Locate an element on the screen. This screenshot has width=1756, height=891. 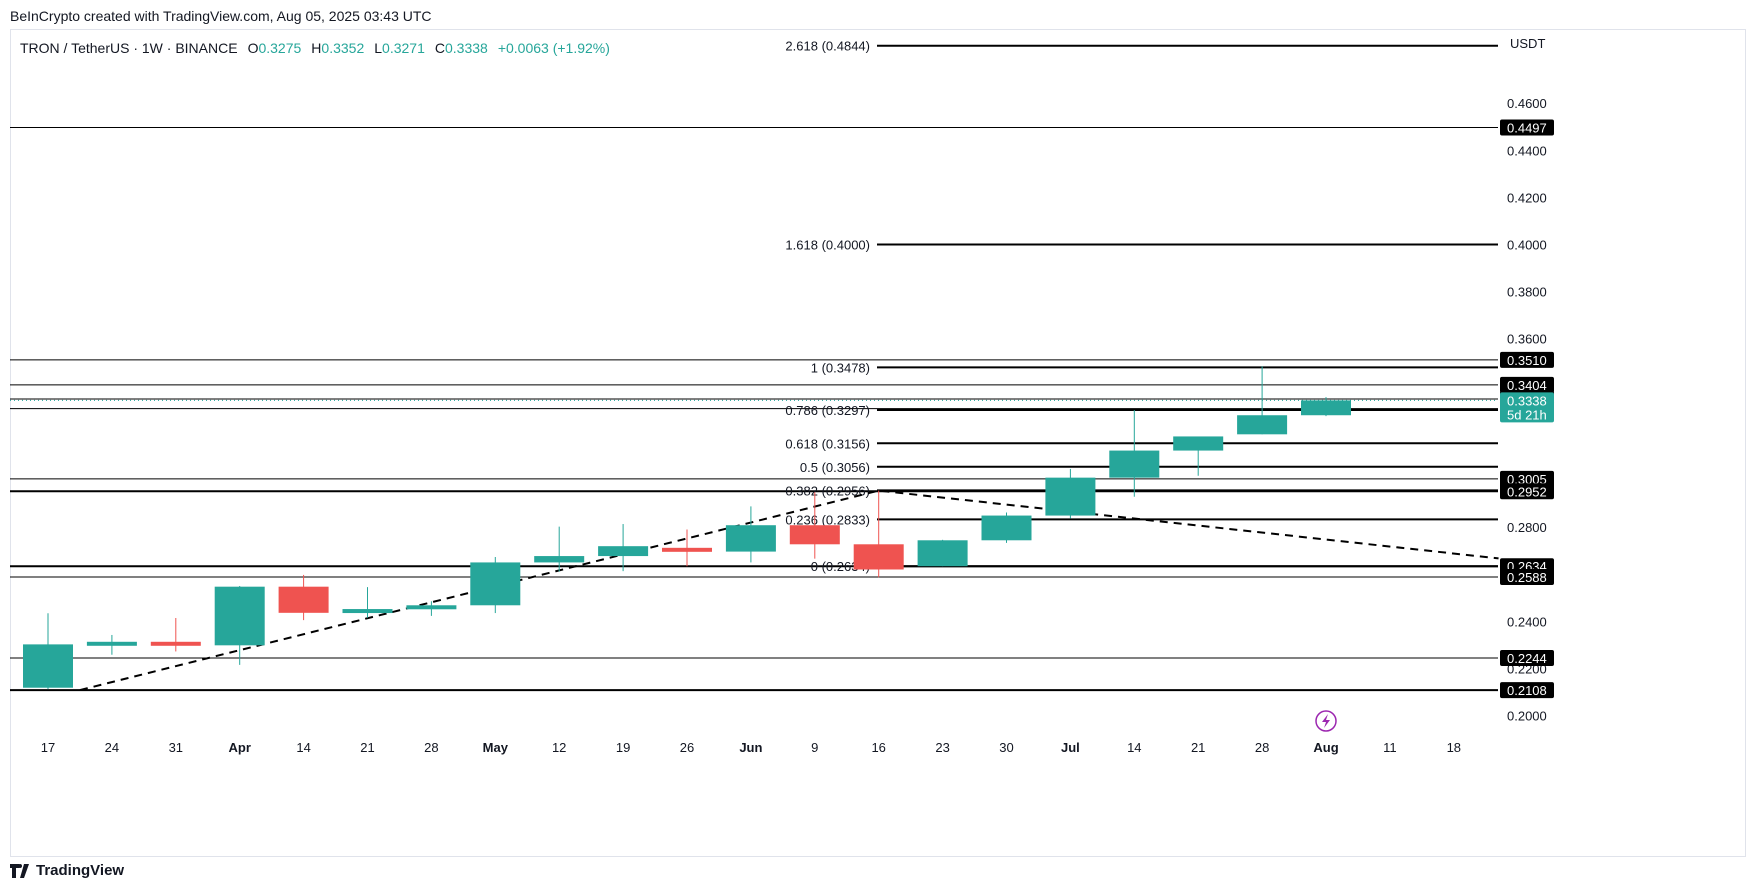
current-price-tag-bg is located at coordinates (1527, 407).